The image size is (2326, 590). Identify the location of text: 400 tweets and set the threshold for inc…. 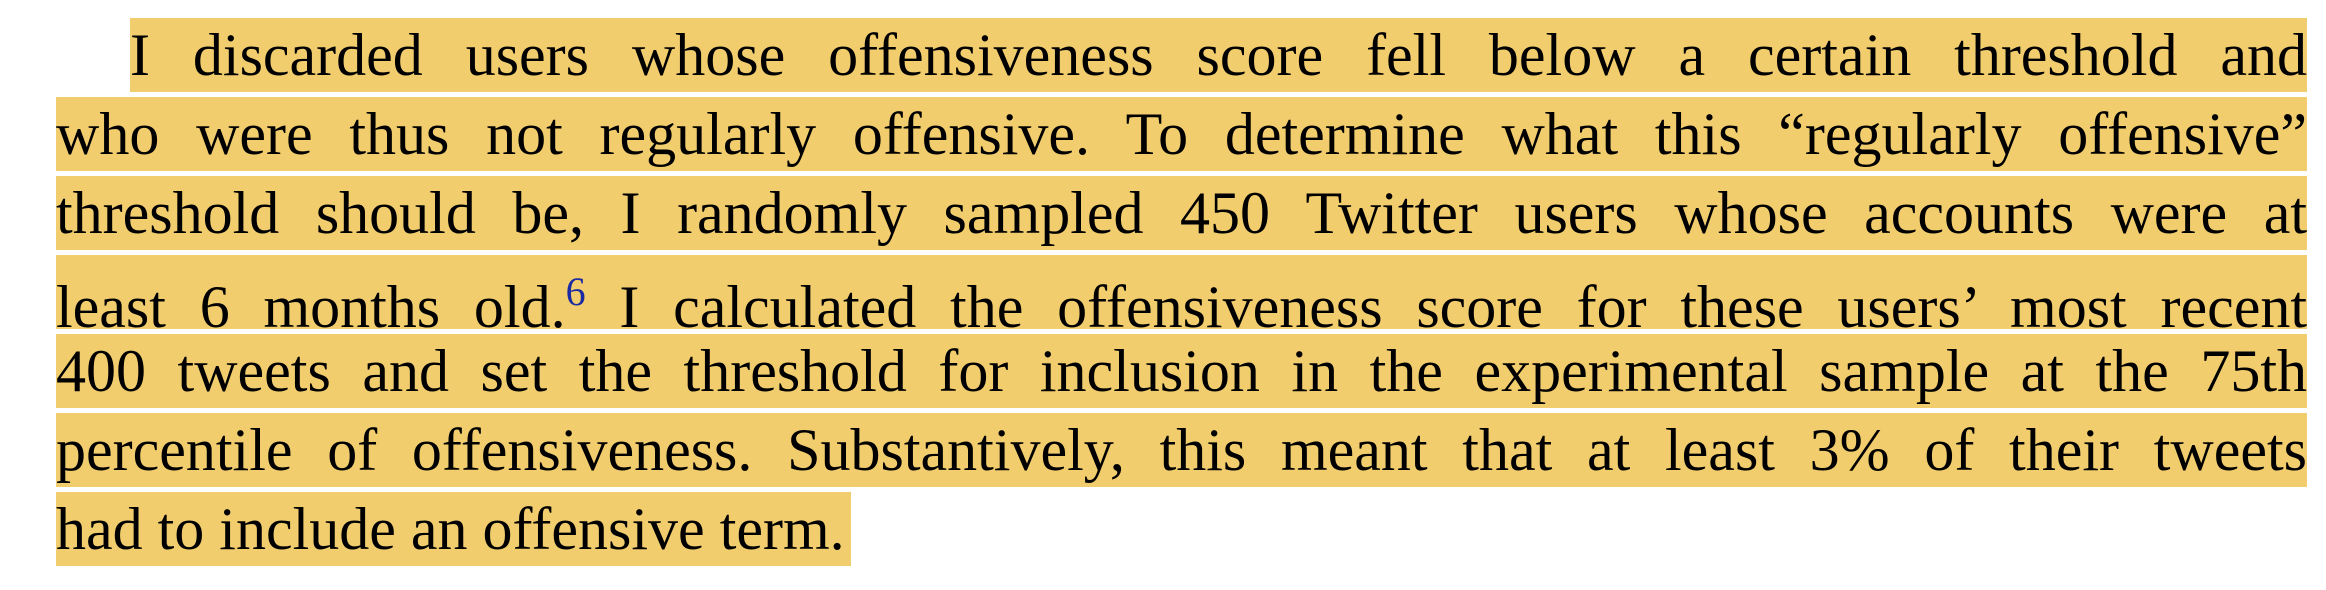
(1181, 371).